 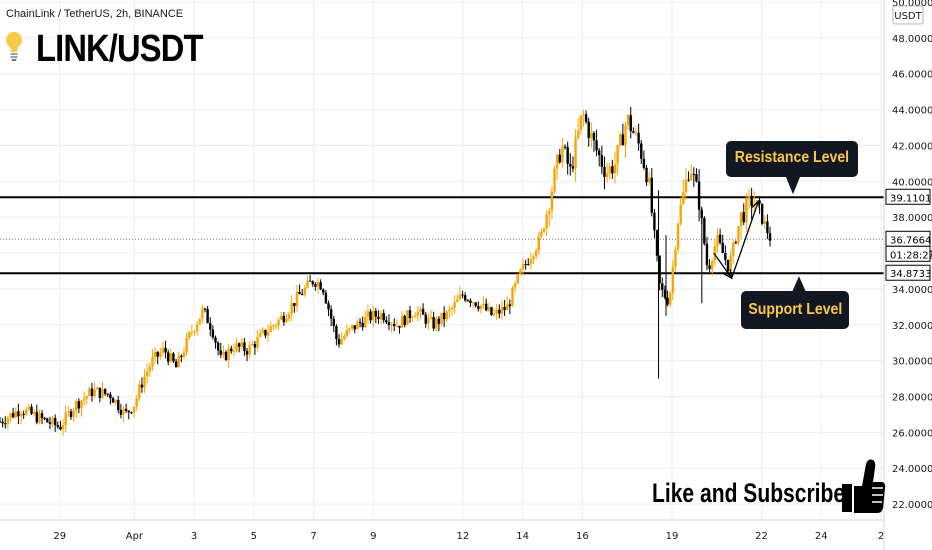 What do you see at coordinates (95, 14) in the screenshot?
I see `symbol-info: ChainLink / TetherUS, 2h, BINANCE` at bounding box center [95, 14].